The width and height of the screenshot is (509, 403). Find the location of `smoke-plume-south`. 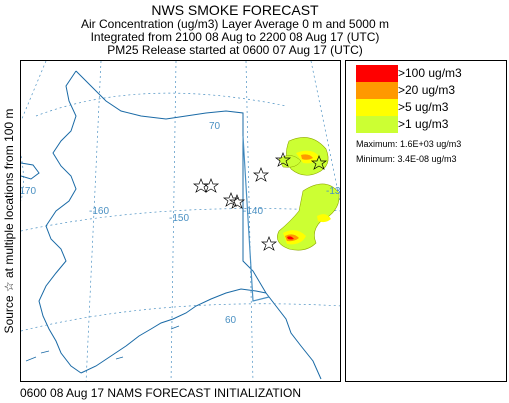

smoke-plume-south is located at coordinates (308, 217).